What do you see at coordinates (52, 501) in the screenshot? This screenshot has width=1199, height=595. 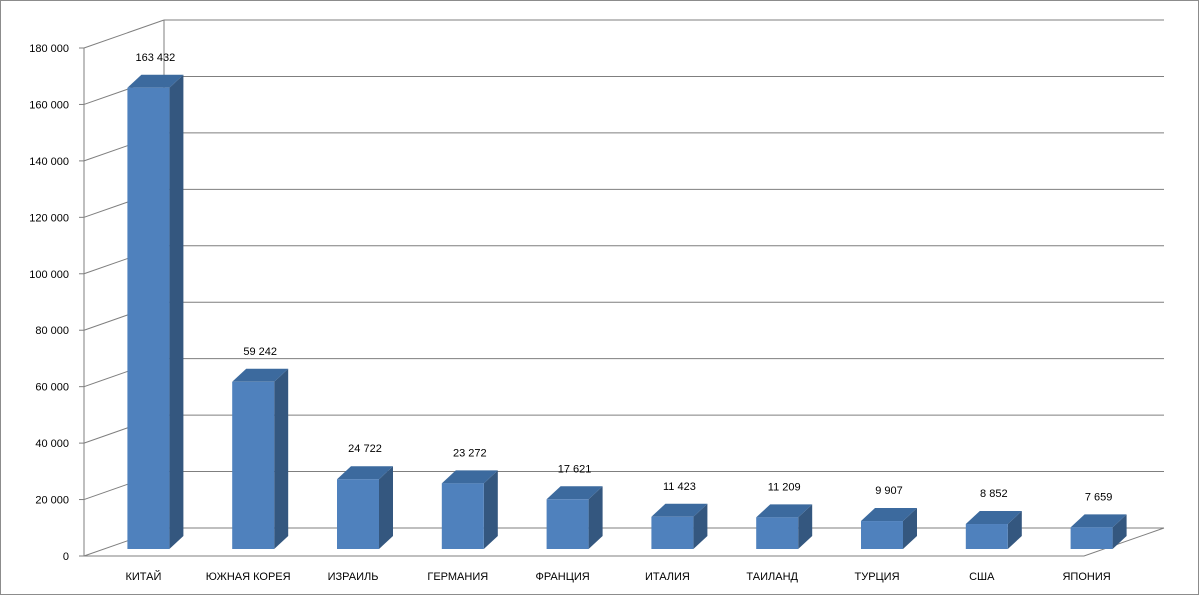 I see `y-tick-label: 20 000` at bounding box center [52, 501].